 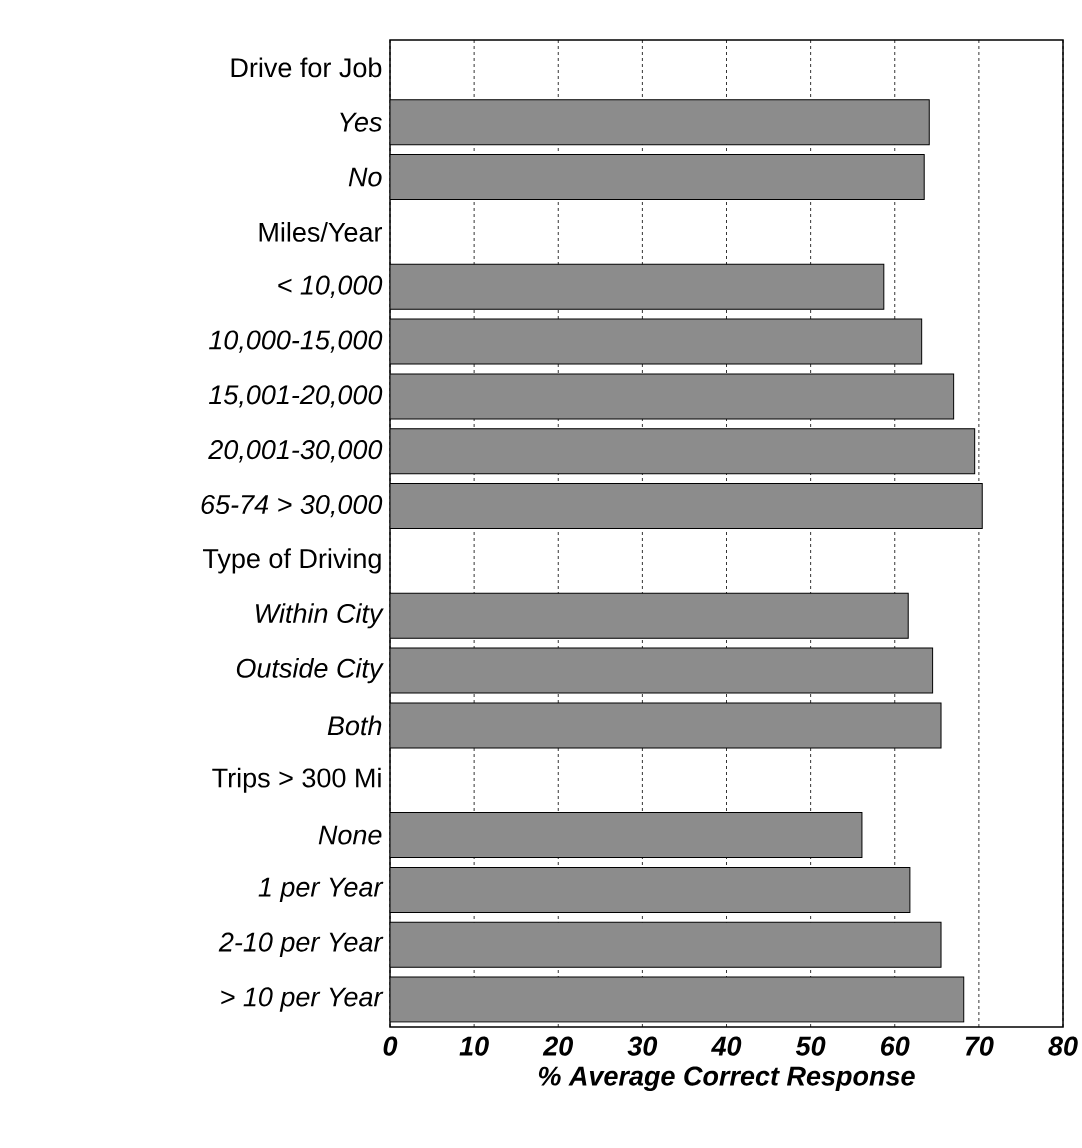 I want to click on x-tick-label: 40, so click(x=726, y=1046).